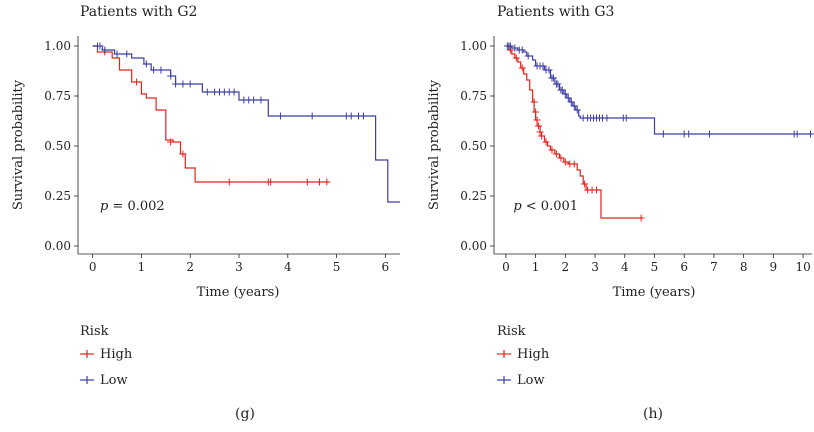  Describe the element at coordinates (653, 414) in the screenshot. I see `panel-h-label: (h)` at that location.